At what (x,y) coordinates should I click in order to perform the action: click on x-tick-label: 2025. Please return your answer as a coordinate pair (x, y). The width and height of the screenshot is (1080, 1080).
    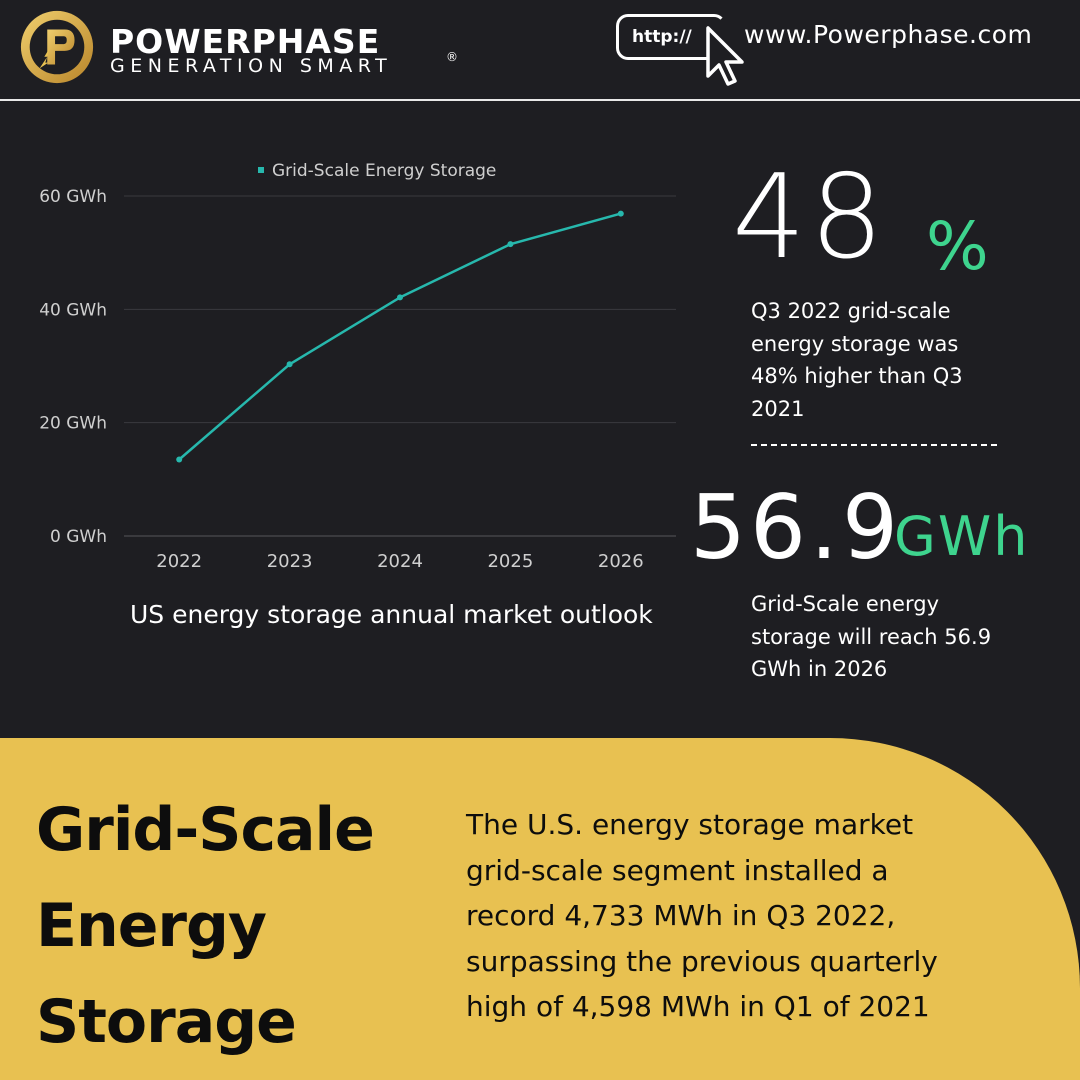
    Looking at the image, I should click on (510, 561).